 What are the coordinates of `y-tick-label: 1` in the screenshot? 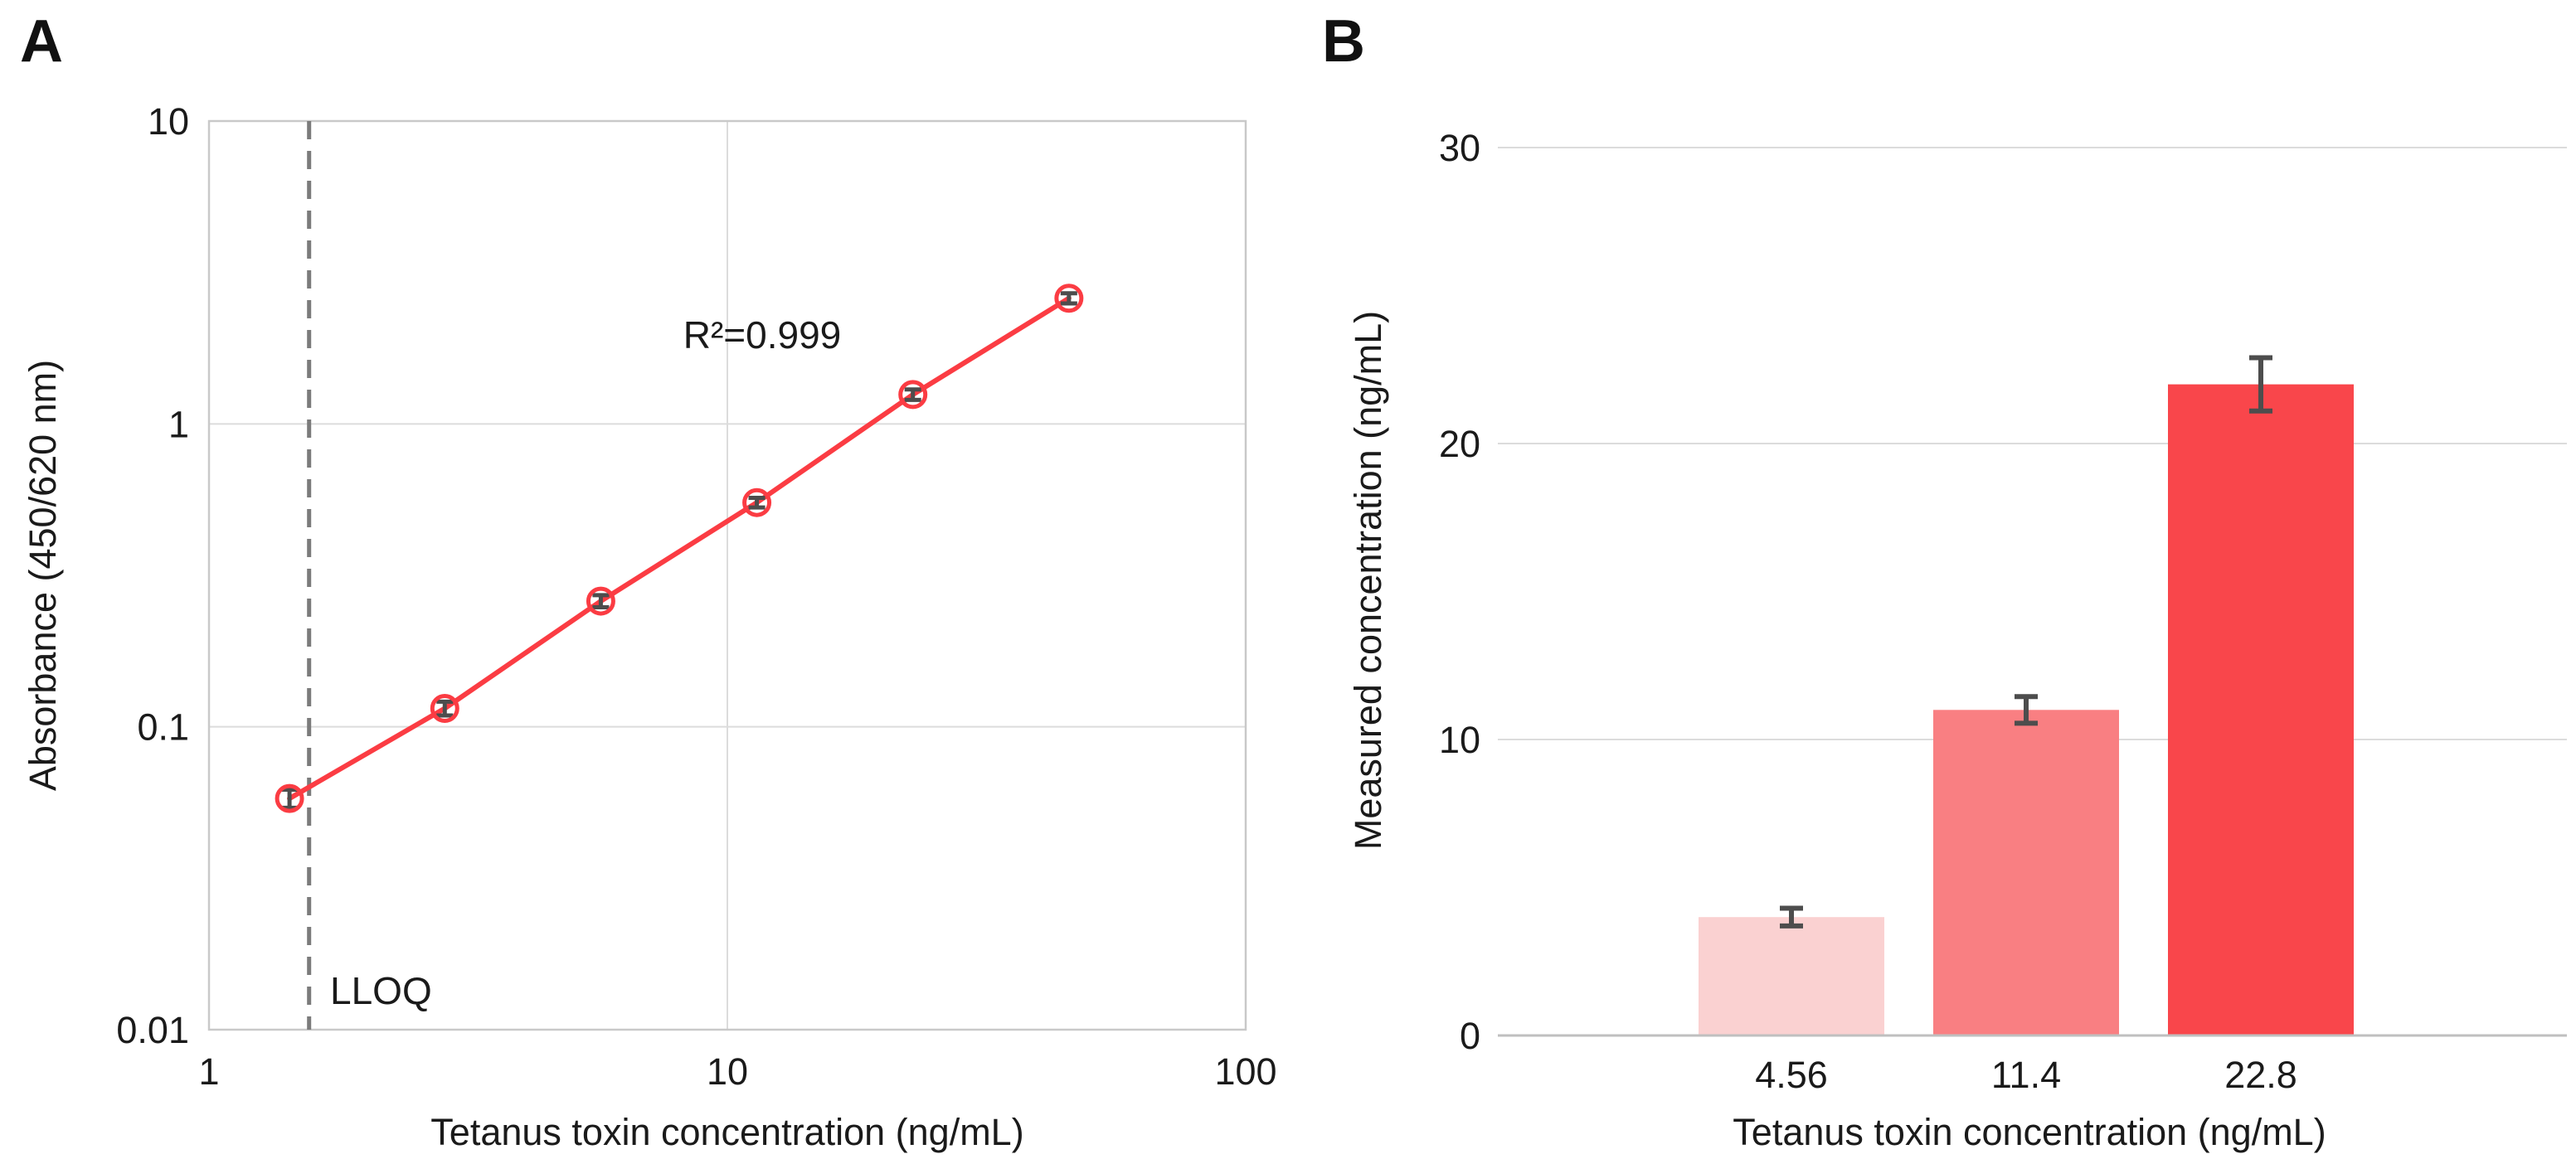 It's located at (178, 424).